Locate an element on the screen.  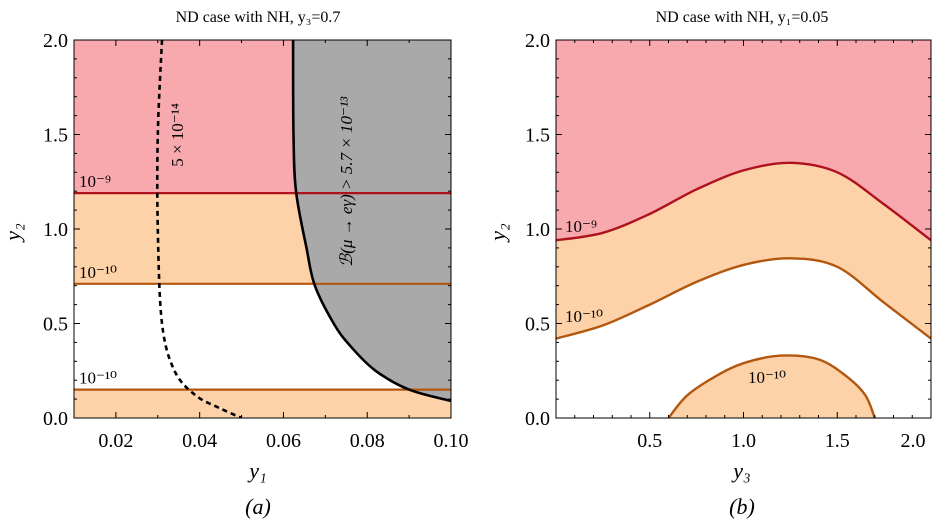
panel-b-xlabel: y₃ is located at coordinates (740, 470).